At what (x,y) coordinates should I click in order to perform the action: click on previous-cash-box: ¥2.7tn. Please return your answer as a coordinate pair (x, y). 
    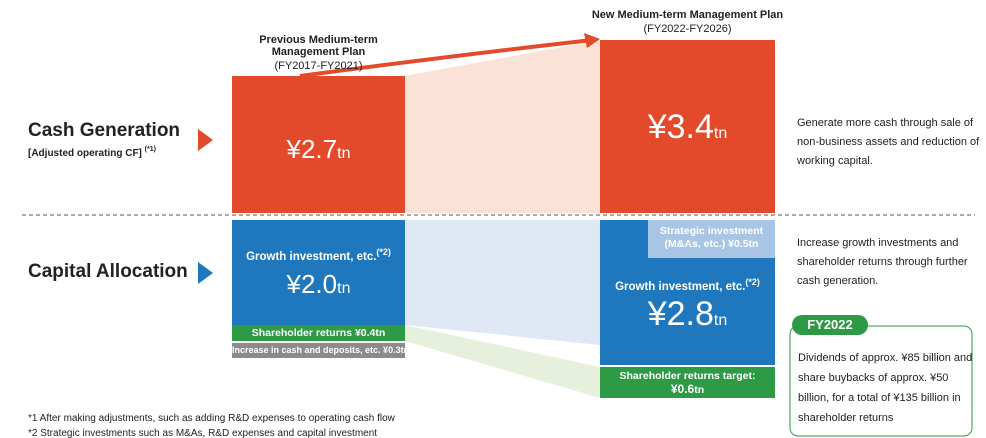
    Looking at the image, I should click on (318, 144).